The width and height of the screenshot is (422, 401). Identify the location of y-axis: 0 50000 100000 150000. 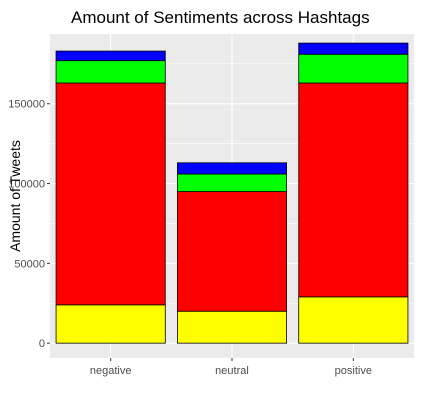
(29, 224).